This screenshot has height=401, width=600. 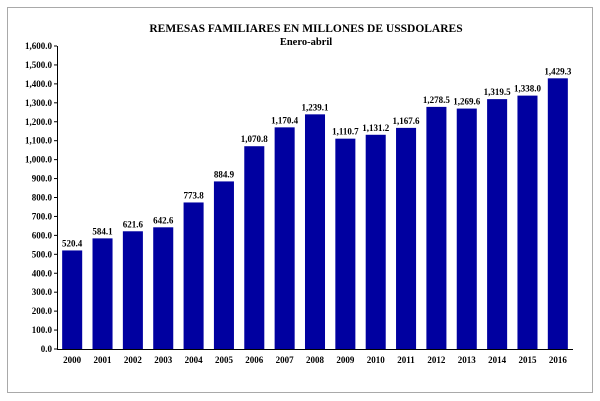 What do you see at coordinates (42, 330) in the screenshot?
I see `y-tick-label: 100.0` at bounding box center [42, 330].